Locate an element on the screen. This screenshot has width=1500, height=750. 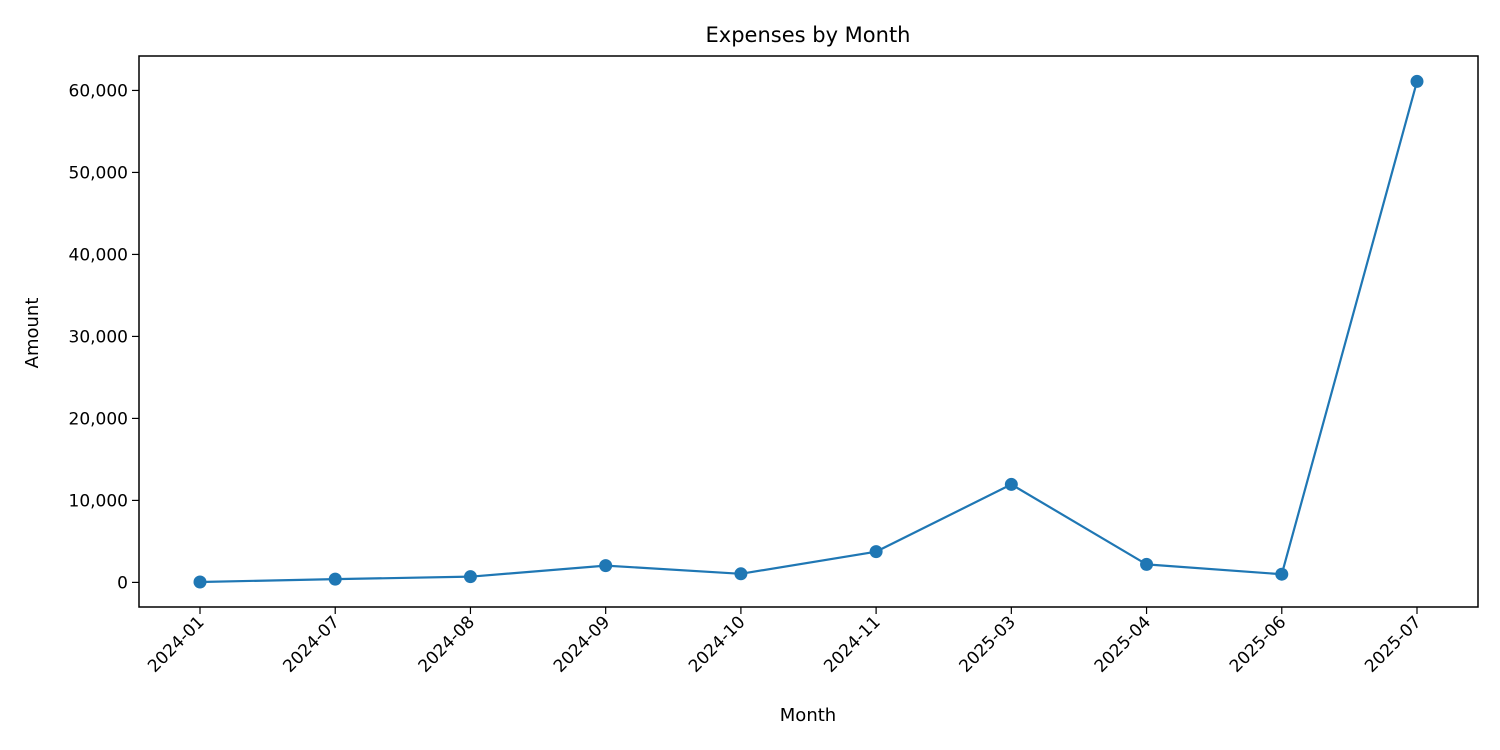
y-tick-label: 60,000 is located at coordinates (98, 91).